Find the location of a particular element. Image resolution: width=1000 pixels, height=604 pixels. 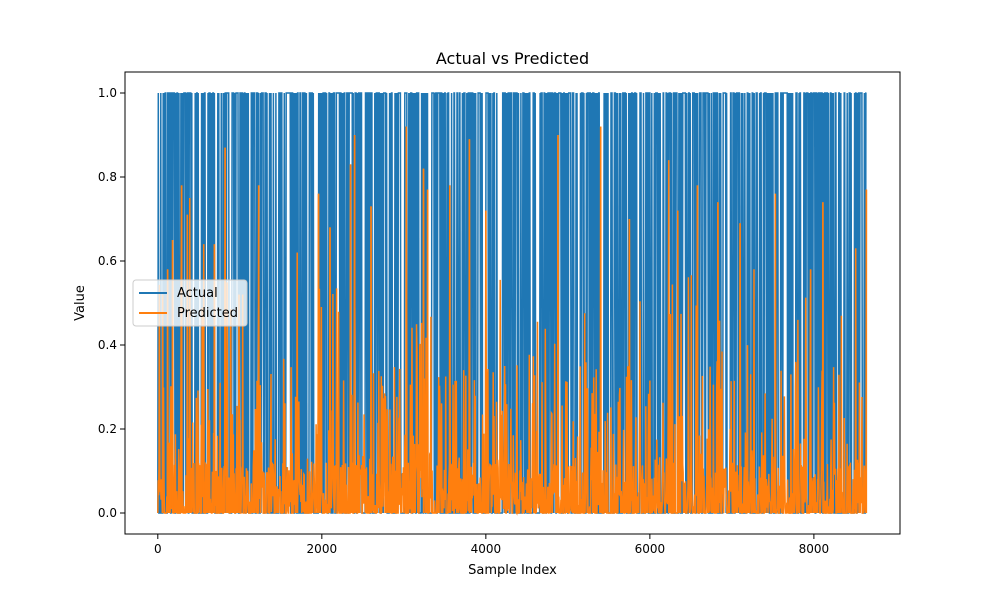

y-tick-label: 0.2 is located at coordinates (107, 429).